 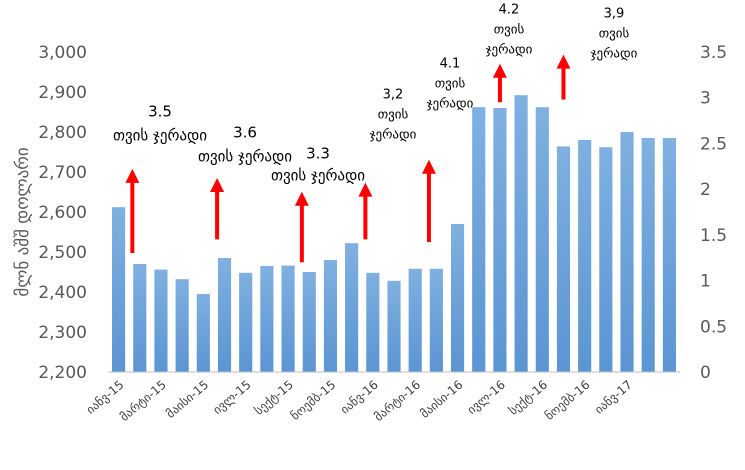 I want to click on x-tick-label: მაისი-16, so click(x=442, y=399).